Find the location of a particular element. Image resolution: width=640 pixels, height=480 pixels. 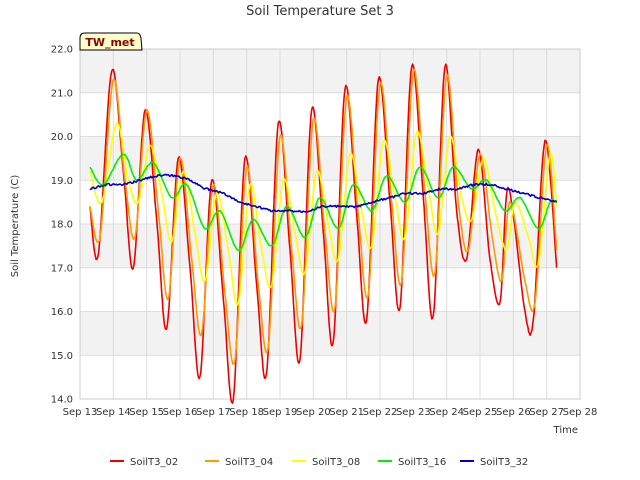

legend-label: SoilT3_04 is located at coordinates (249, 462).